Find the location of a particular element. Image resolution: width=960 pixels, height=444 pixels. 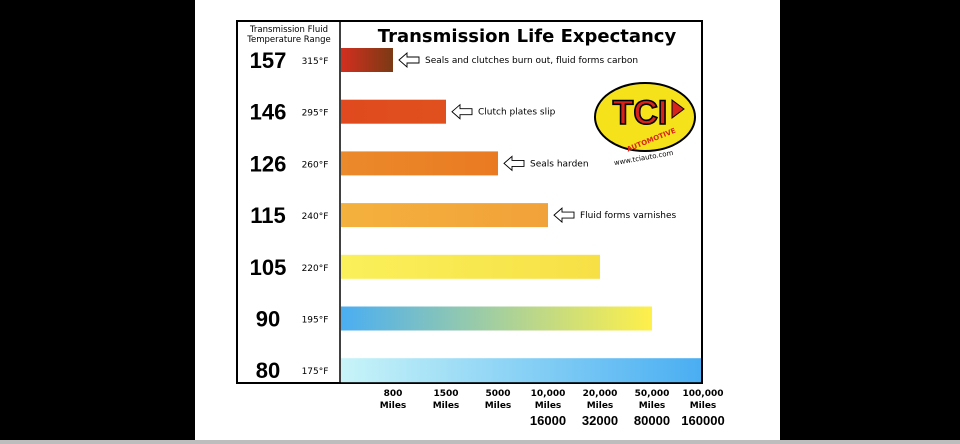

row-fahrenheit: 240°F is located at coordinates (315, 217).